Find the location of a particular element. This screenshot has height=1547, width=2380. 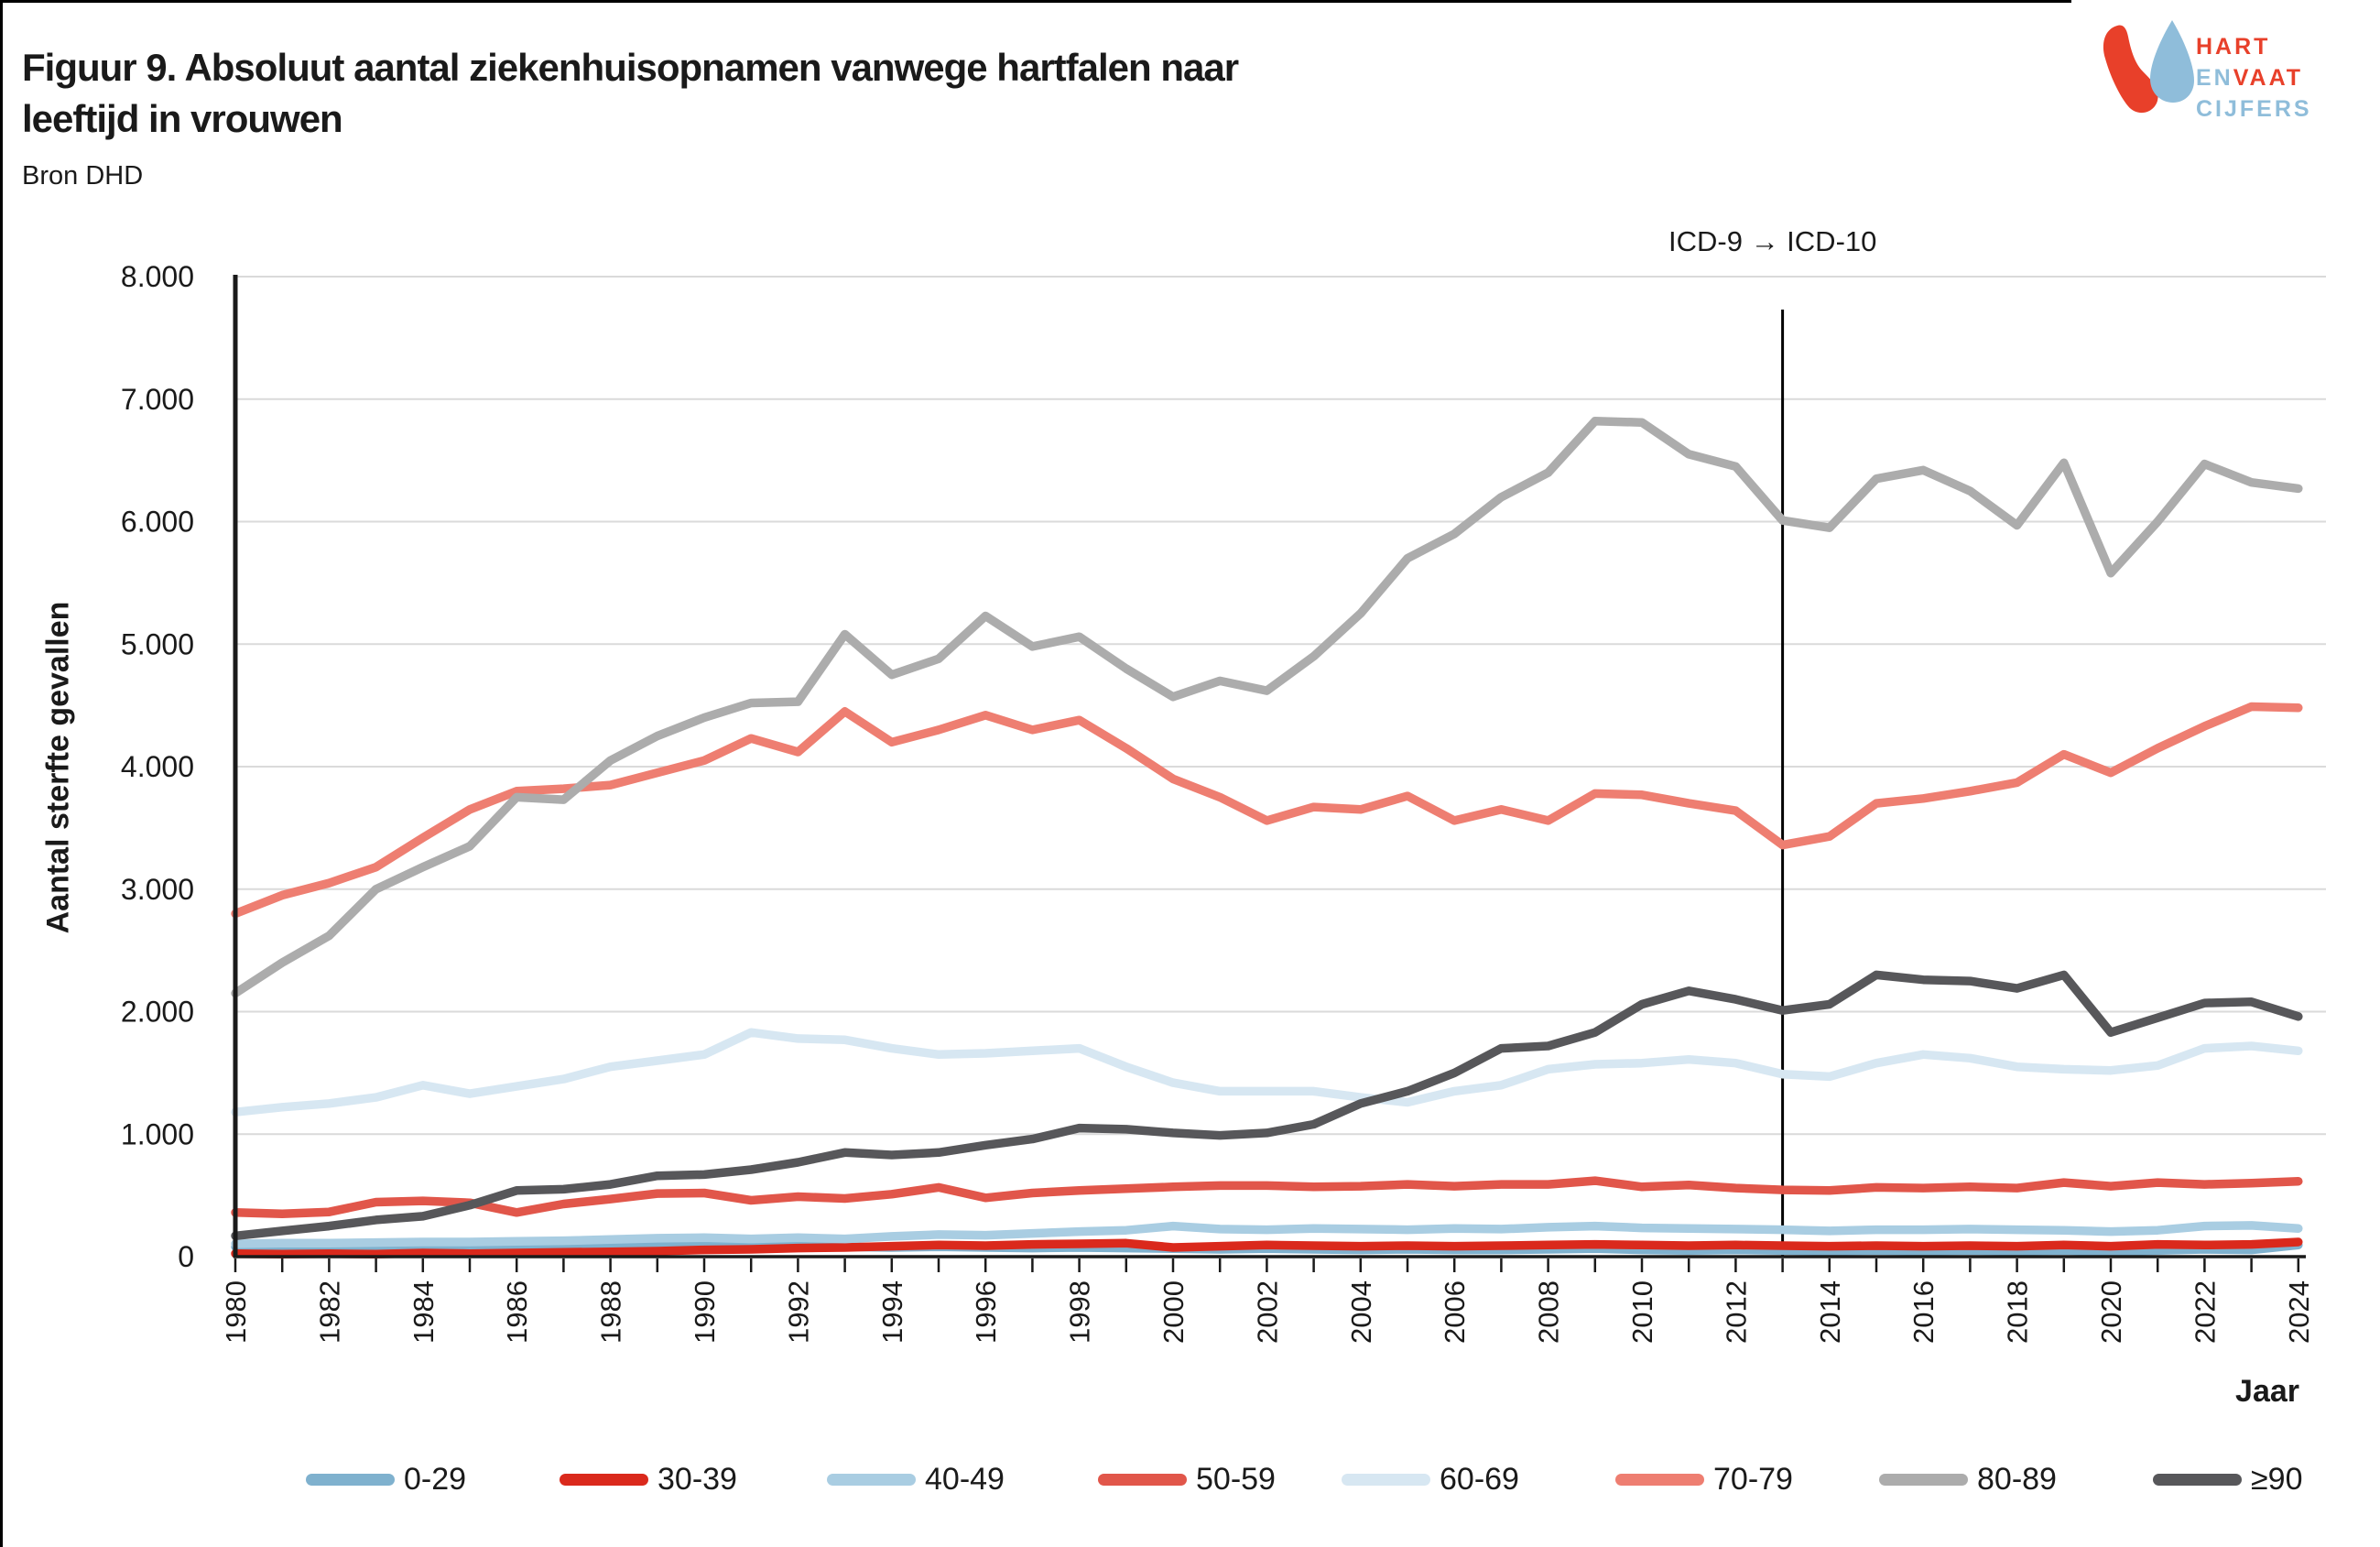

legend-item-40-49: 40-49 is located at coordinates (916, 1479).